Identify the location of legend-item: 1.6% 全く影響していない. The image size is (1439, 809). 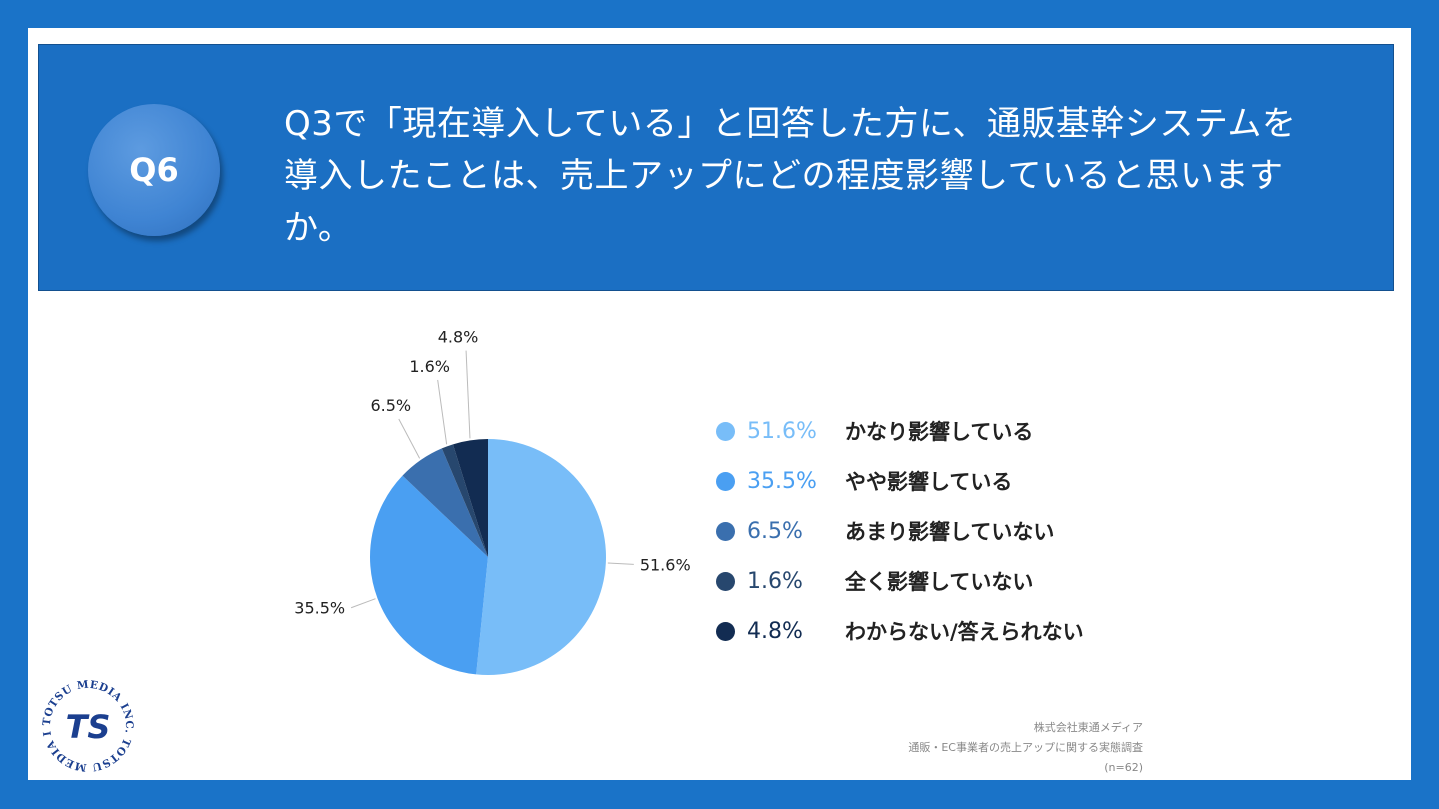
(900, 581).